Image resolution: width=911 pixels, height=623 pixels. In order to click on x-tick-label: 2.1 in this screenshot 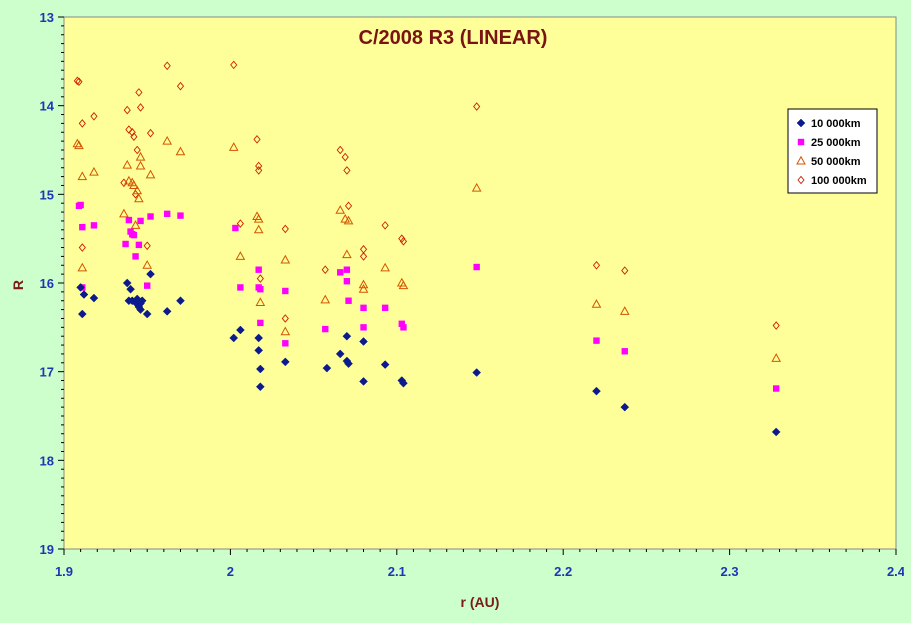, I will do `click(397, 571)`.